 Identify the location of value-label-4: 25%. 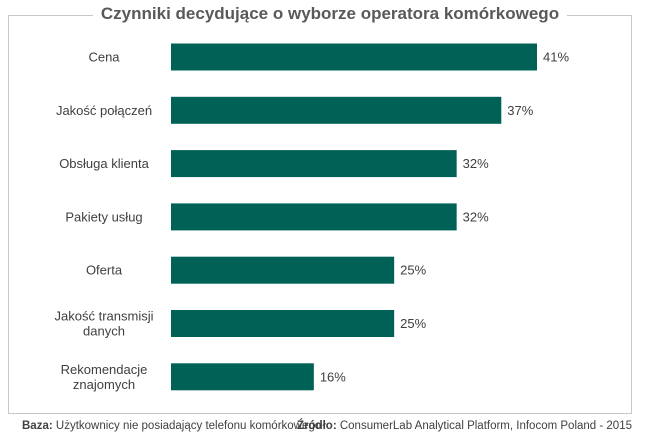
(413, 270).